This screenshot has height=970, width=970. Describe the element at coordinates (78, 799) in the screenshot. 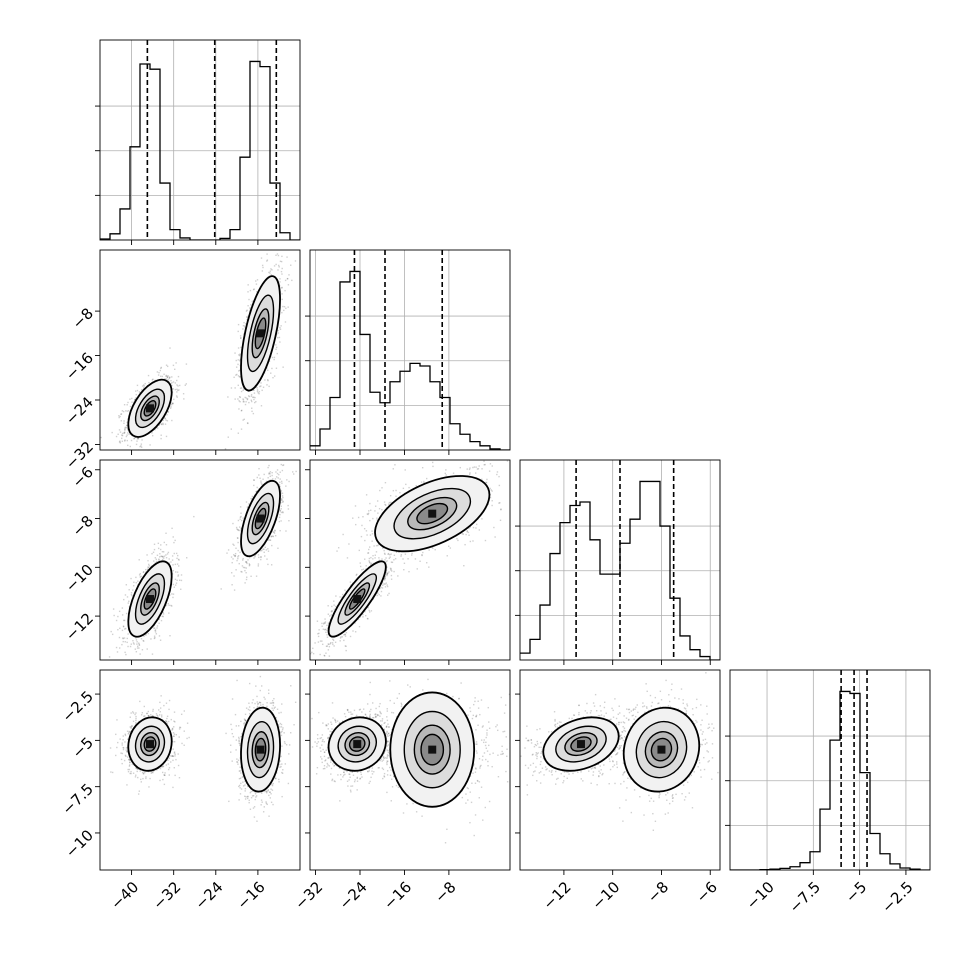

I see `y-tick-label: −7.5` at that location.